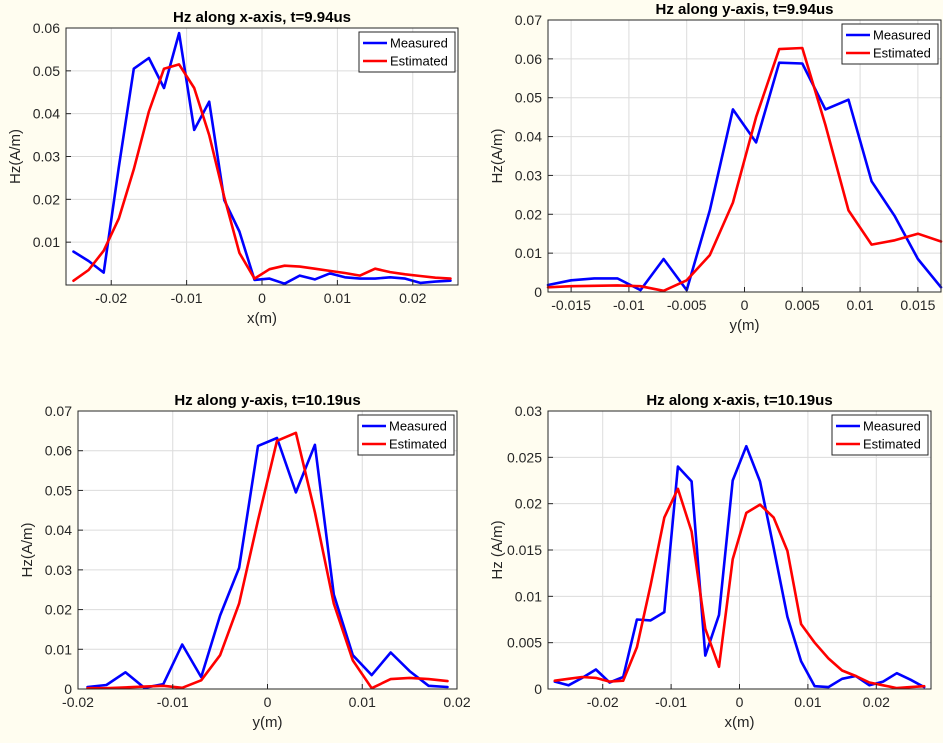 This screenshot has height=743, width=943. I want to click on chart-2-x-tick-label-2: -0.005, so click(687, 305).